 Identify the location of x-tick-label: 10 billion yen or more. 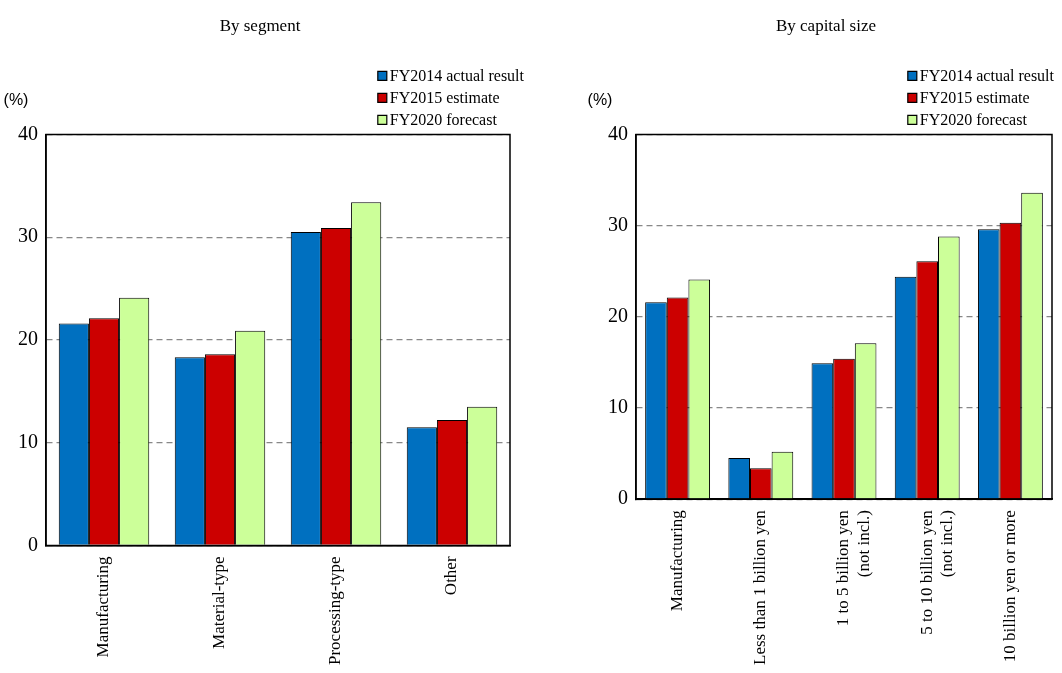
(1009, 586).